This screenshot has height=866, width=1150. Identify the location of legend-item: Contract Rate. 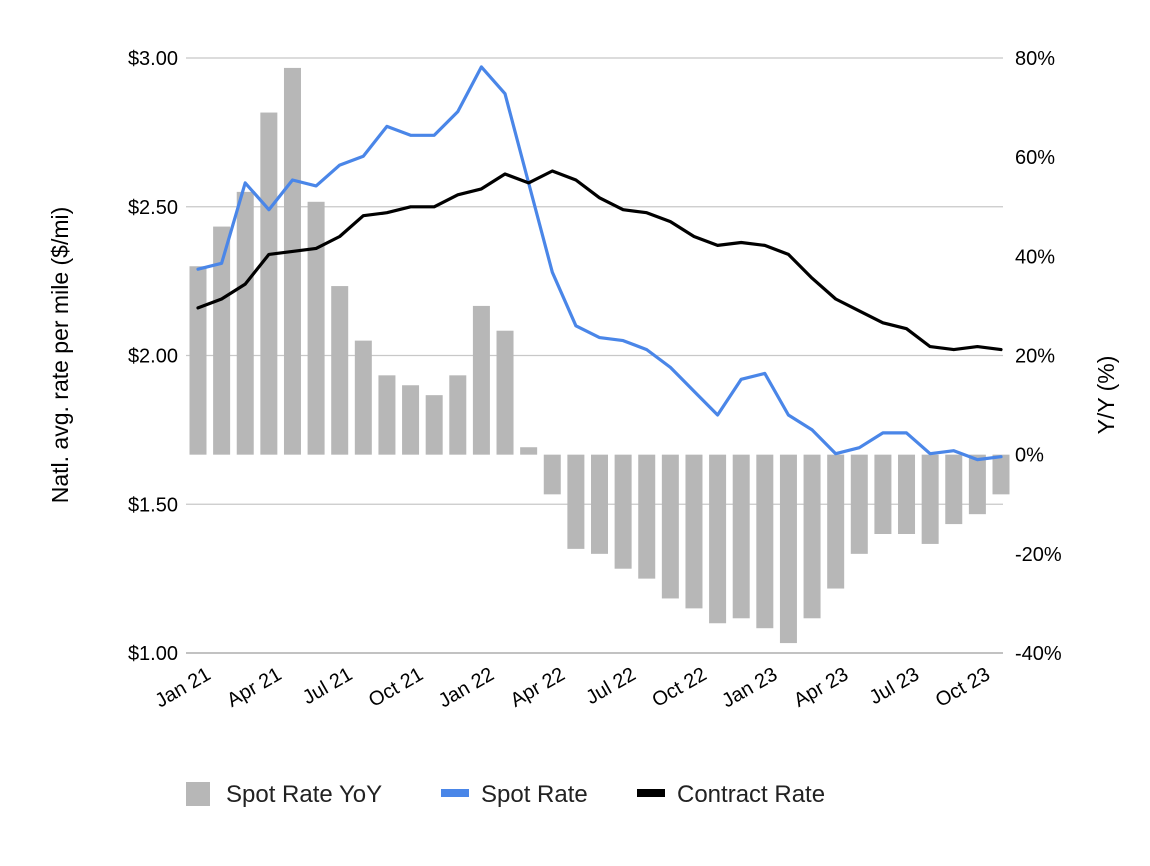
(731, 794).